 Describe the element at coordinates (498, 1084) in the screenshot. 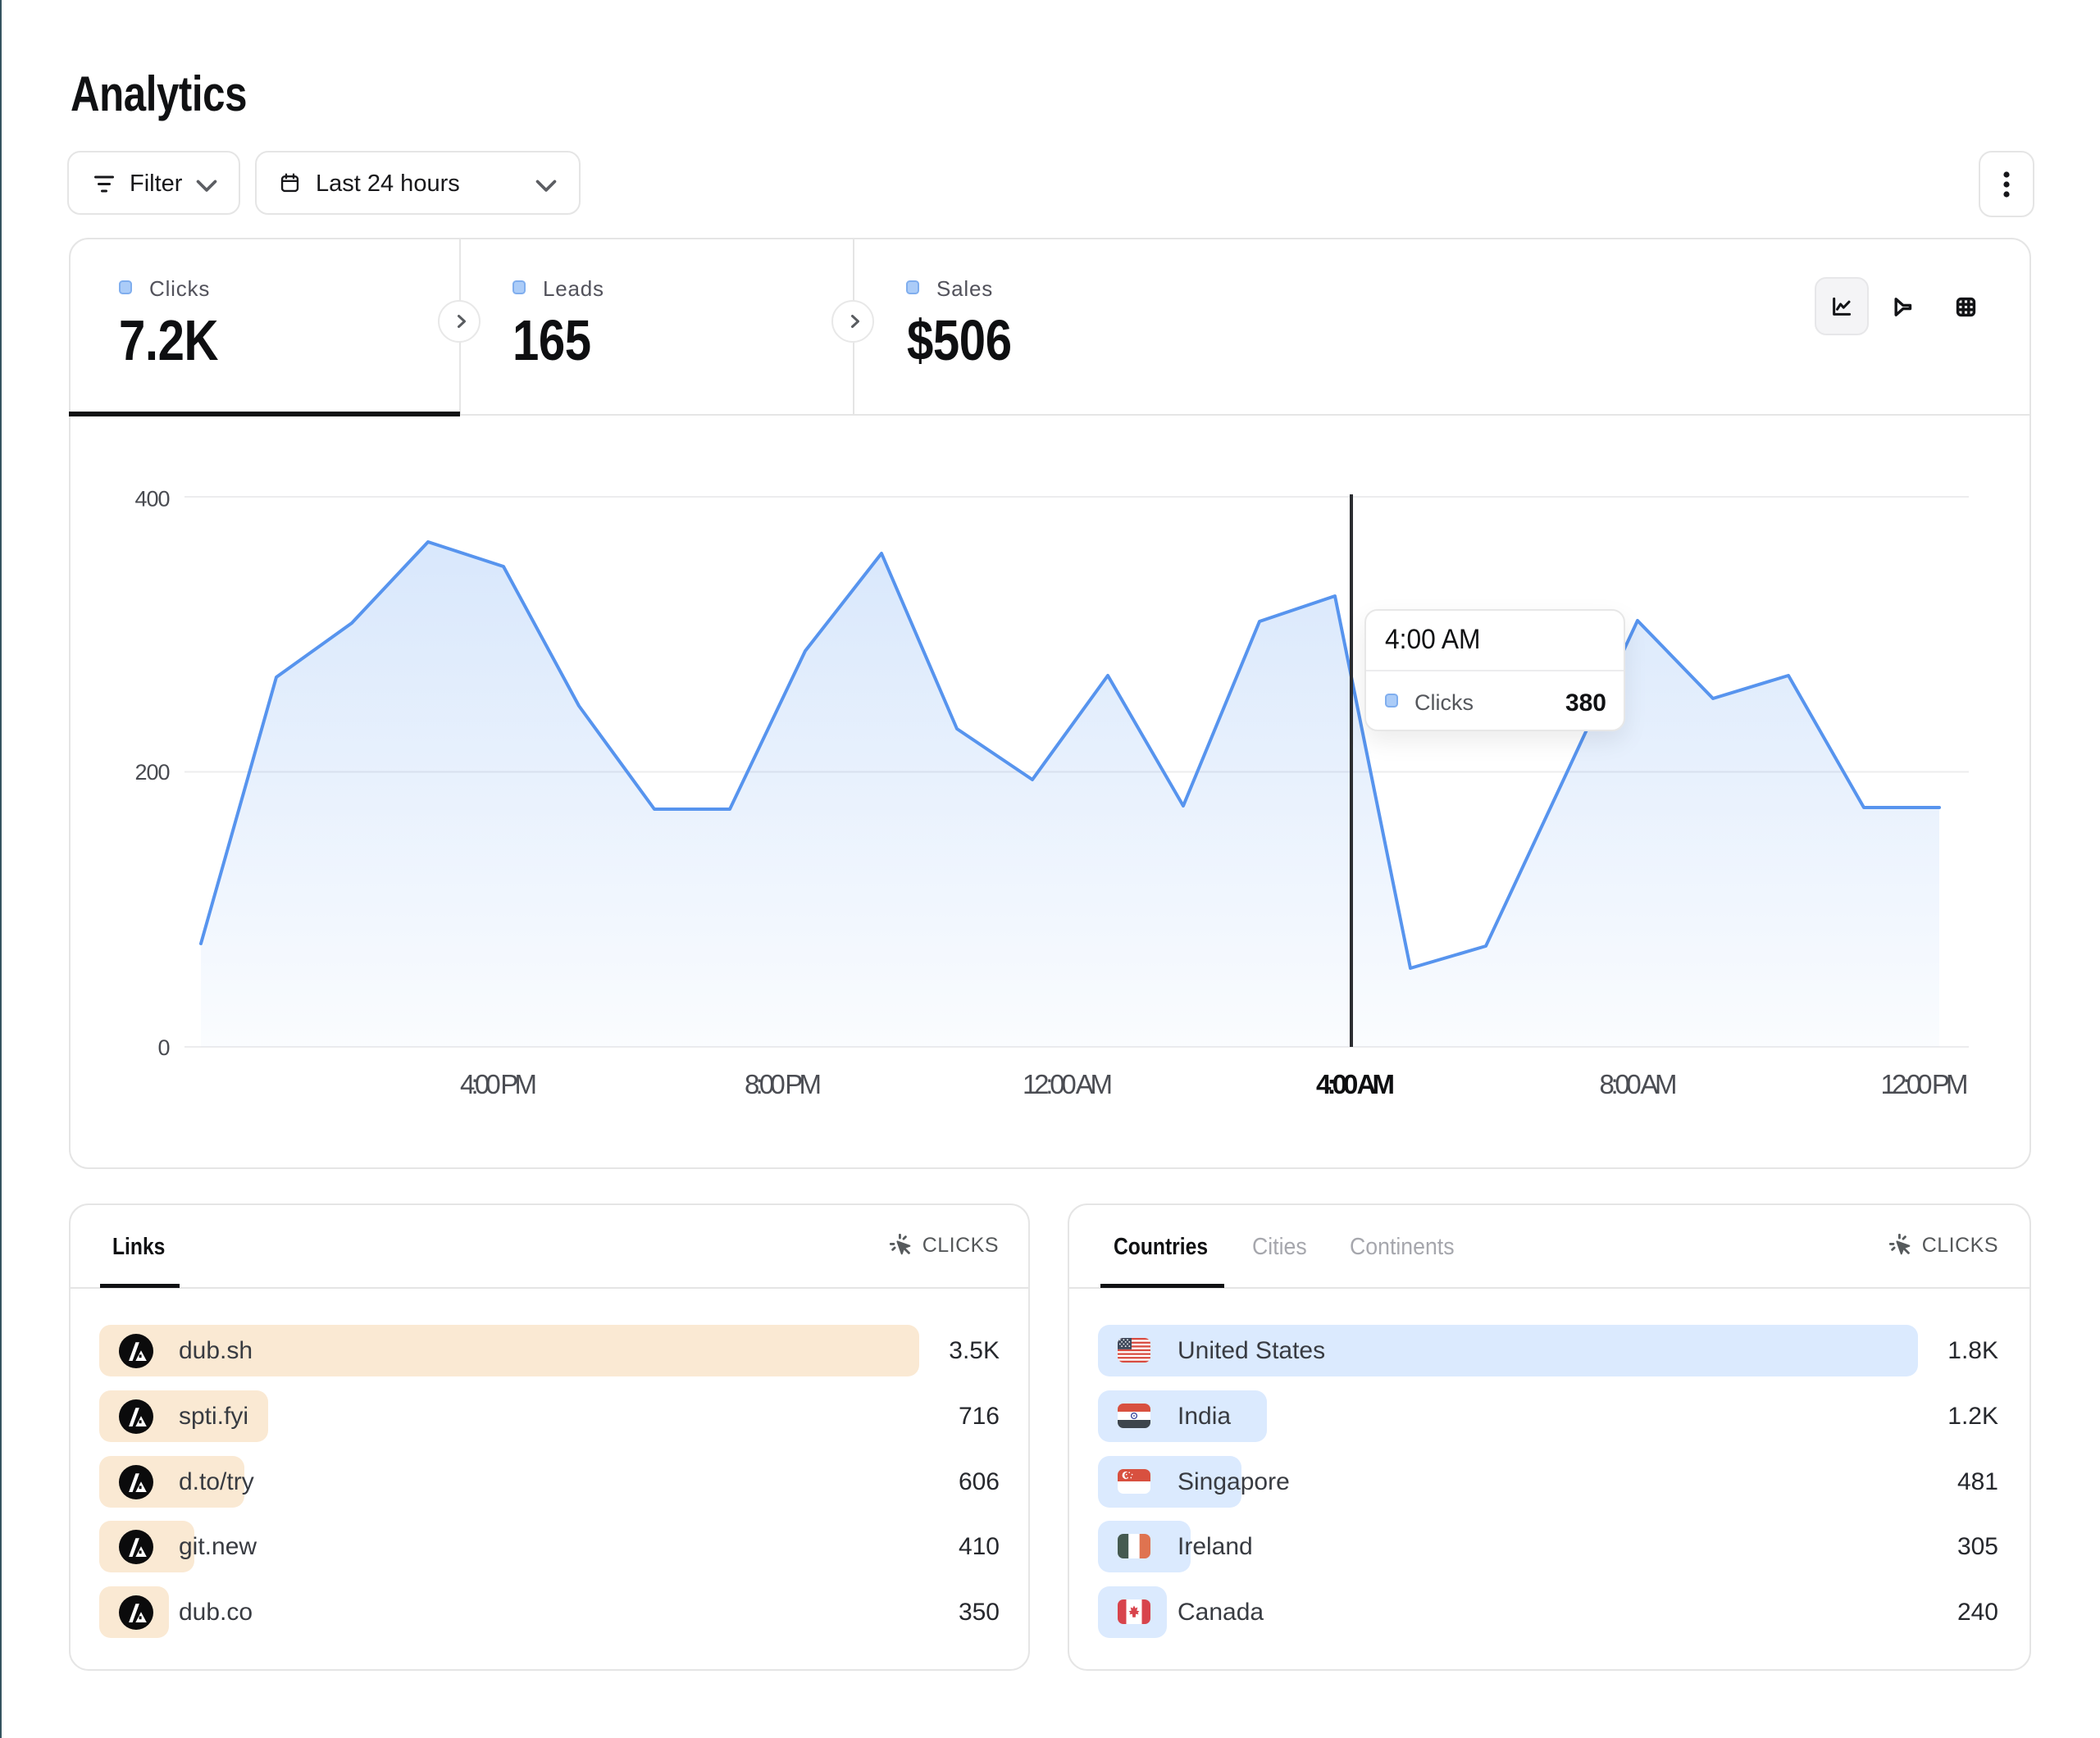

I see `svg-text: 4:00 PM` at that location.